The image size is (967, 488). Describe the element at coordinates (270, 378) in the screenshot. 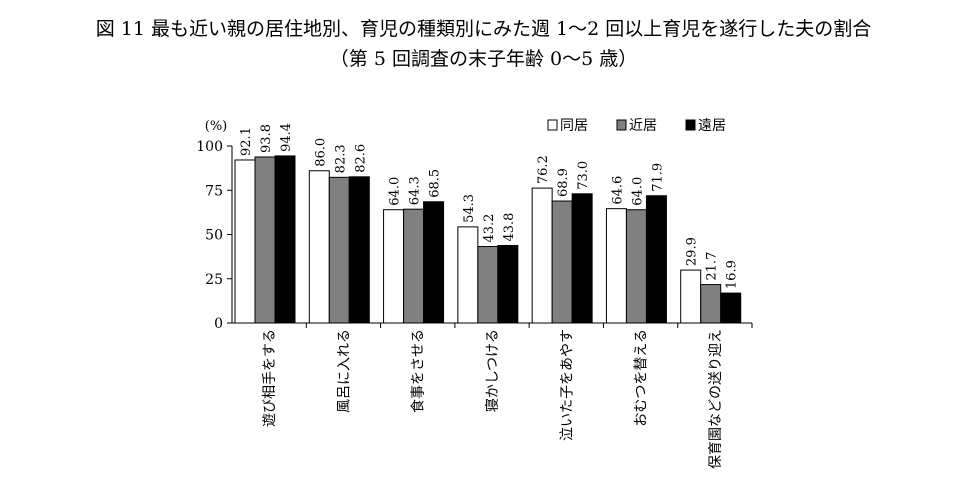

I see `category-label: 遊び相手をする` at that location.